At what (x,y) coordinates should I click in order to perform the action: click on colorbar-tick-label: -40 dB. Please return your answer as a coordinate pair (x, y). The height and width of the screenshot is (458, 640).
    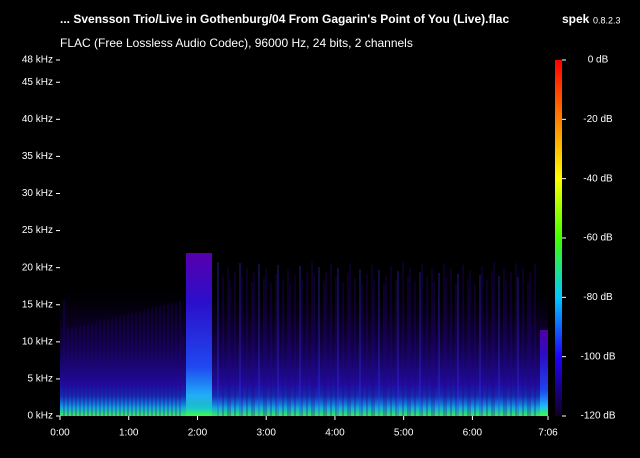
    Looking at the image, I should click on (598, 178).